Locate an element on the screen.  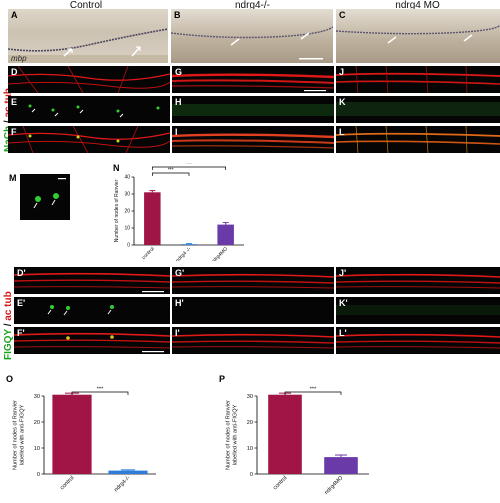
fluor-image-f-prime is located at coordinates (92, 342).